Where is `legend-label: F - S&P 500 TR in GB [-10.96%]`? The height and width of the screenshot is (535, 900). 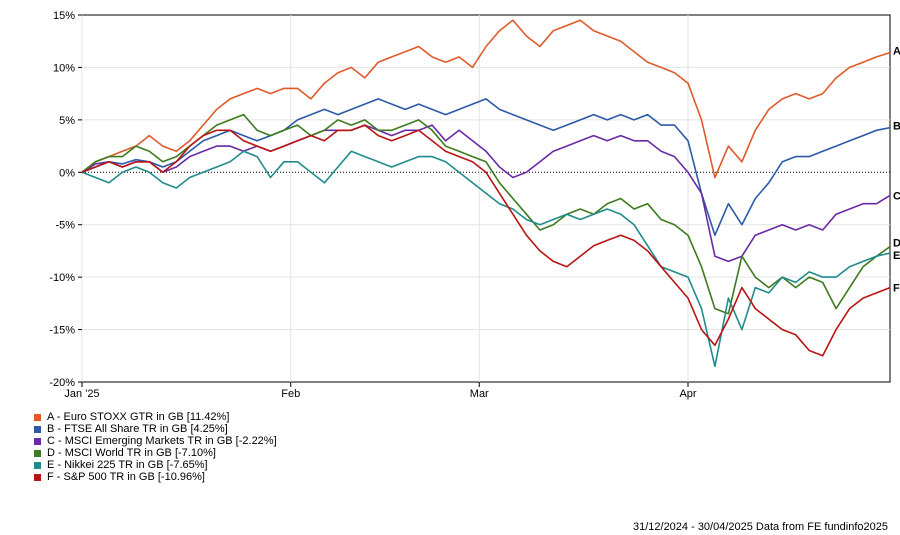
legend-label: F - S&P 500 TR in GB [-10.96%] is located at coordinates (126, 477).